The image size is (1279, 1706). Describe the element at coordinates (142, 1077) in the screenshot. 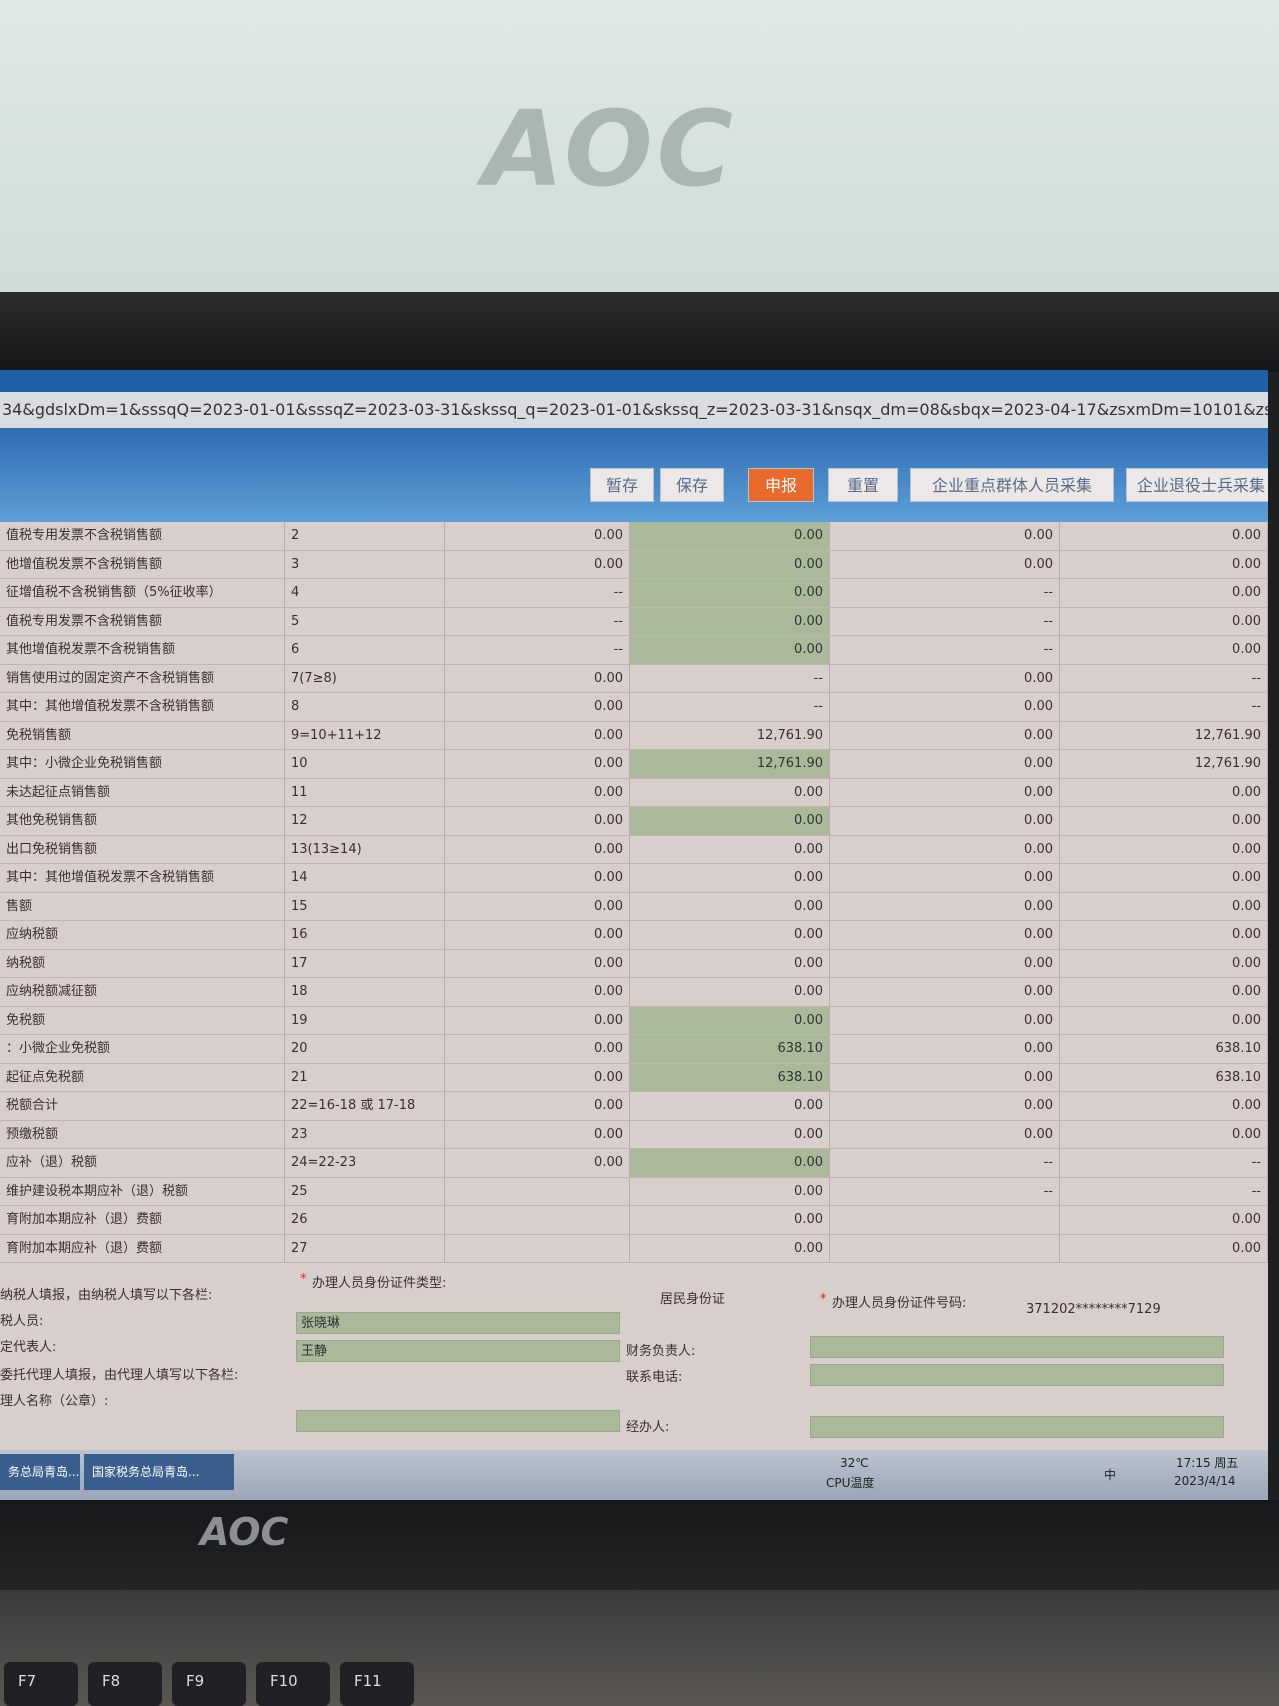

I see `row-label: 起征点免税额` at that location.